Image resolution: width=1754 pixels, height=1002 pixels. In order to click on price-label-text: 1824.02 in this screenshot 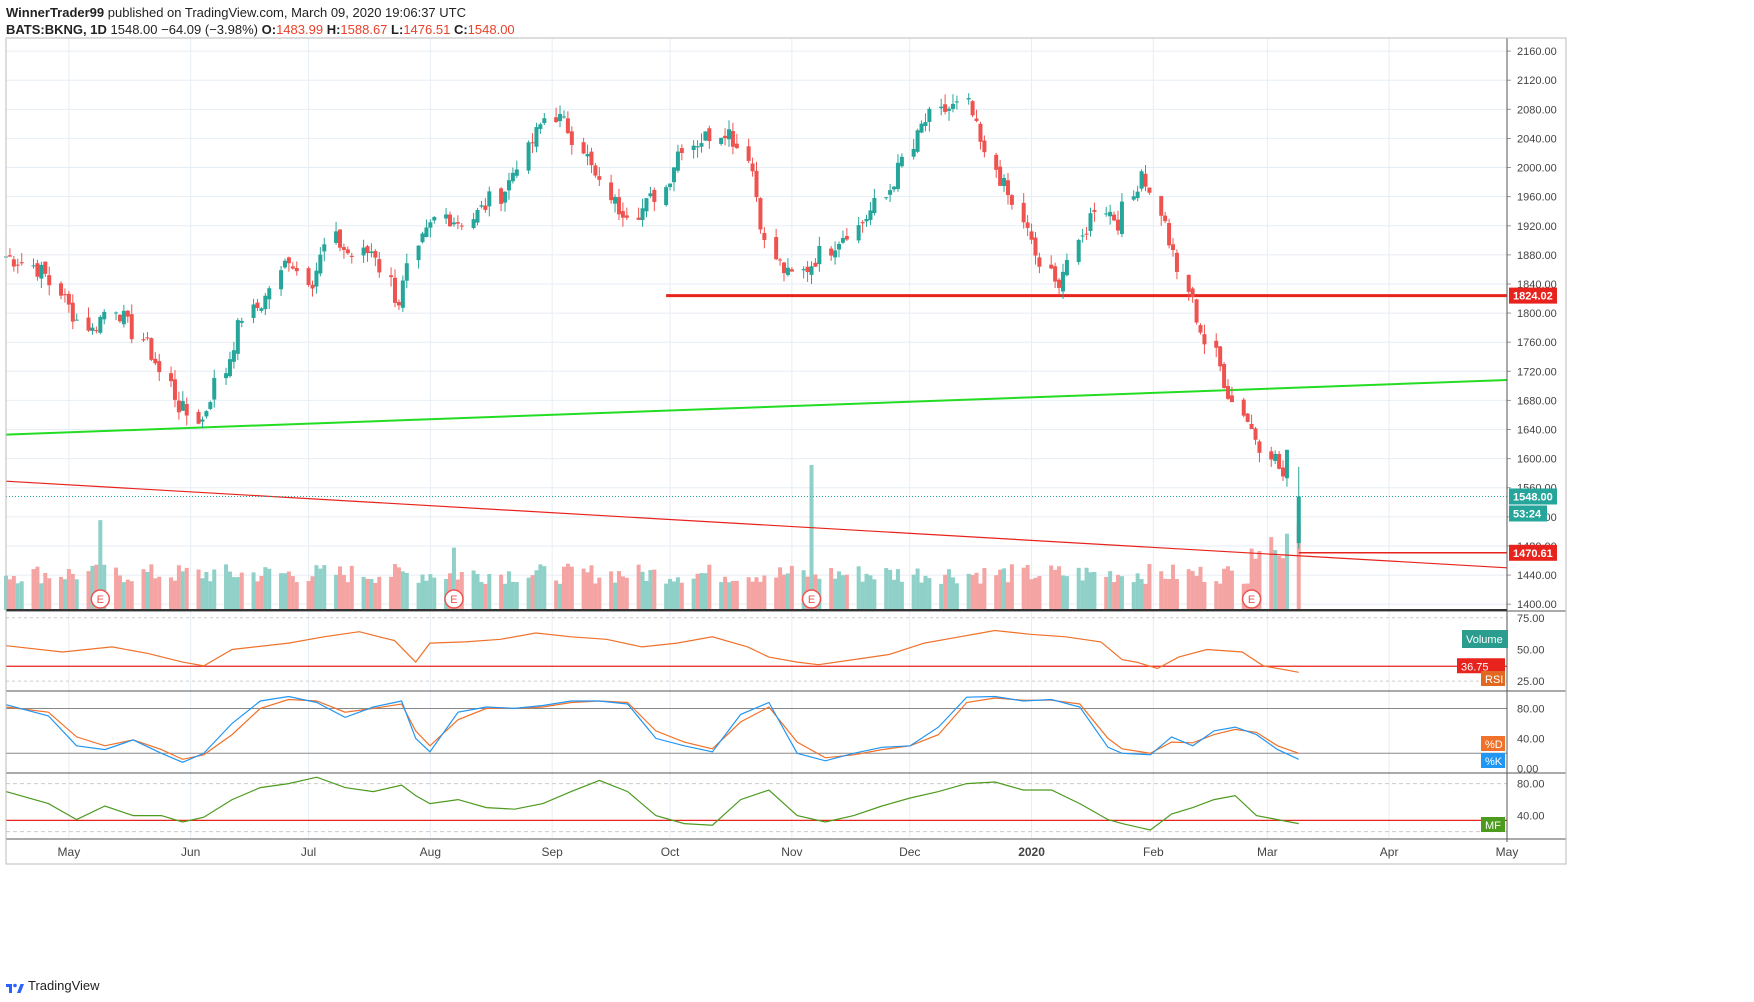, I will do `click(1533, 297)`.